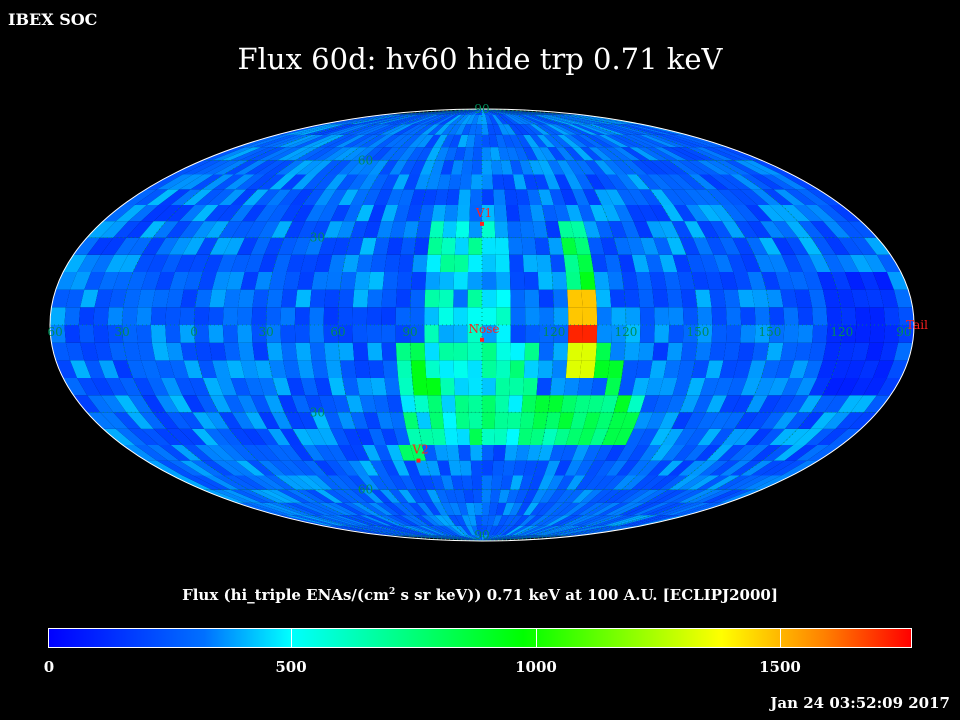  What do you see at coordinates (917, 325) in the screenshot?
I see `marker-label: Tail` at bounding box center [917, 325].